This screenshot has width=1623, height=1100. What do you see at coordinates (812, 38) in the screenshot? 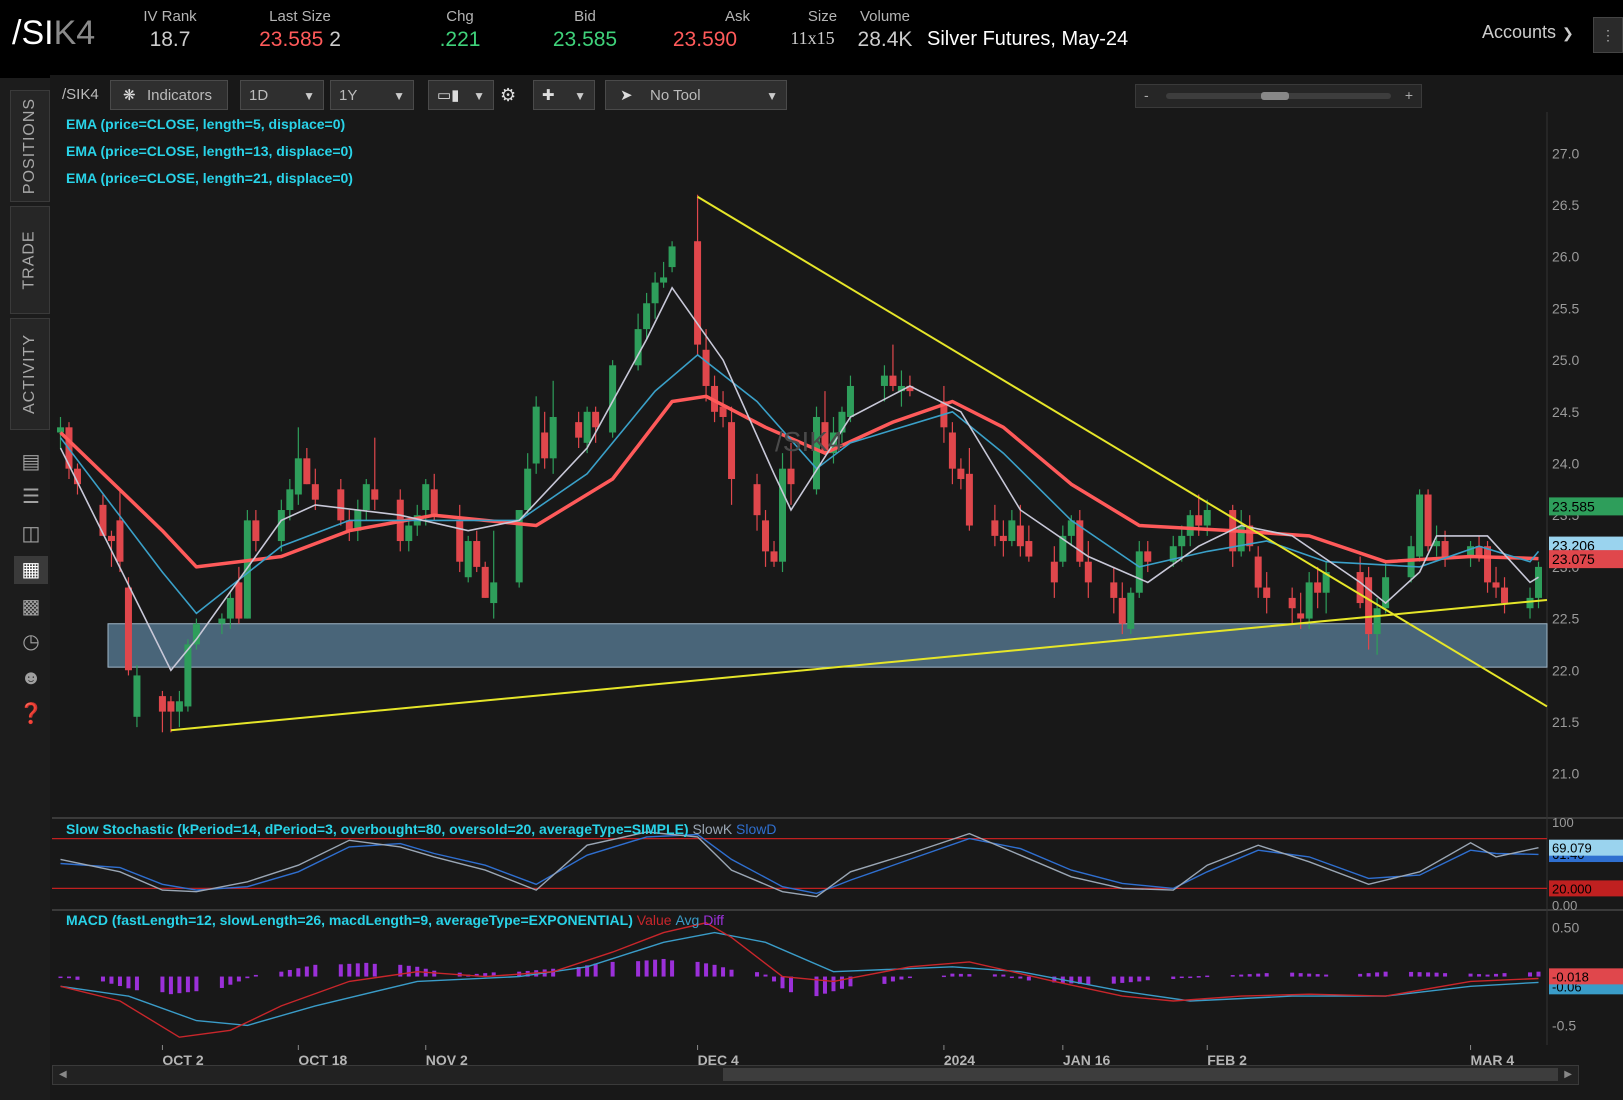
I see `size-value: 11x15` at bounding box center [812, 38].